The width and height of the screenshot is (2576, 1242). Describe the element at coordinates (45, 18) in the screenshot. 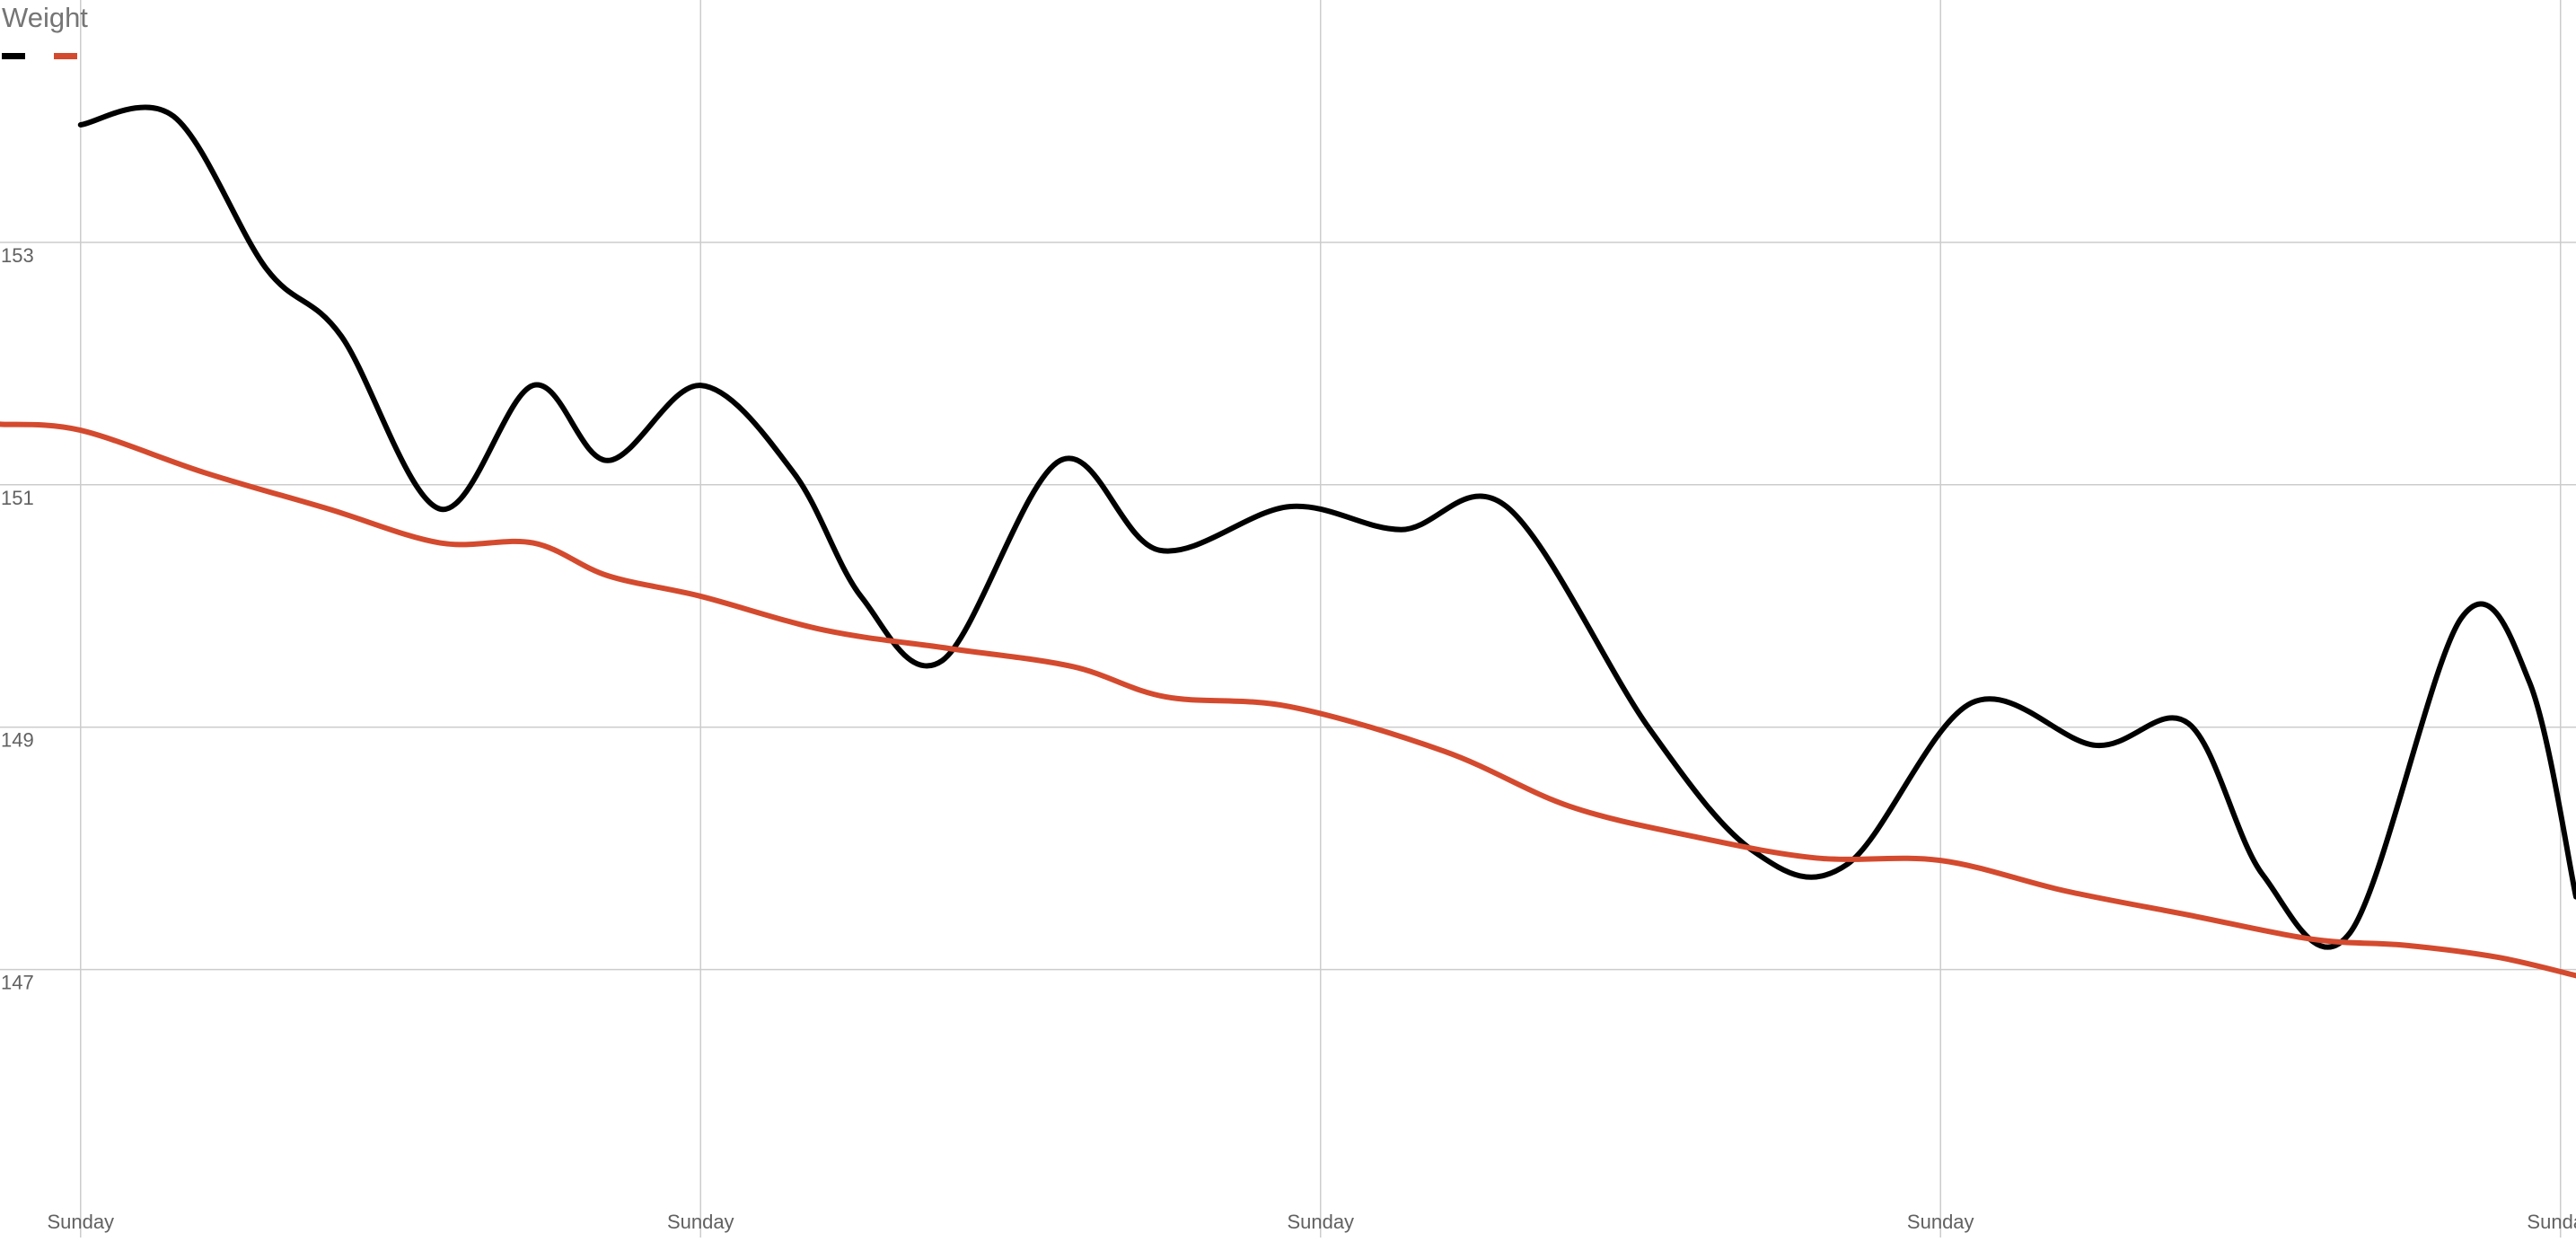

I see `chart-title: Weight` at that location.